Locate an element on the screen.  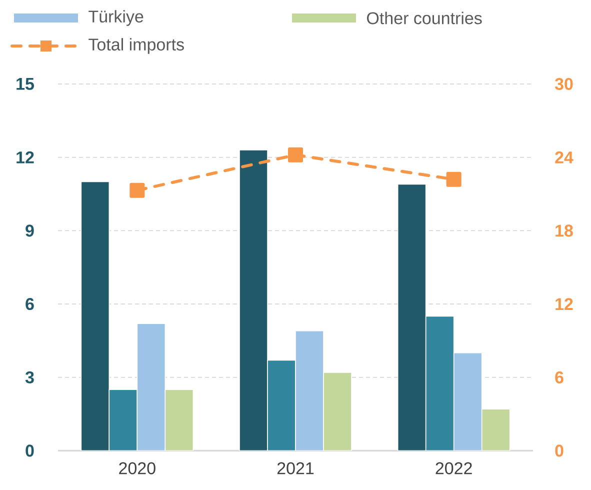
y-tick-label: 15 is located at coordinates (25, 84).